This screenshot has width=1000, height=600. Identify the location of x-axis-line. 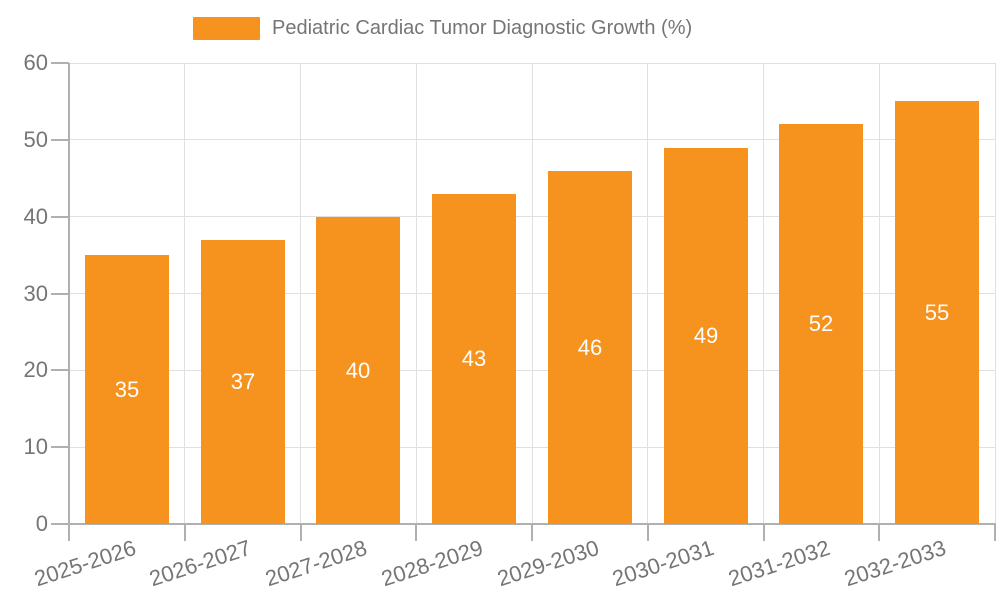
(532, 524).